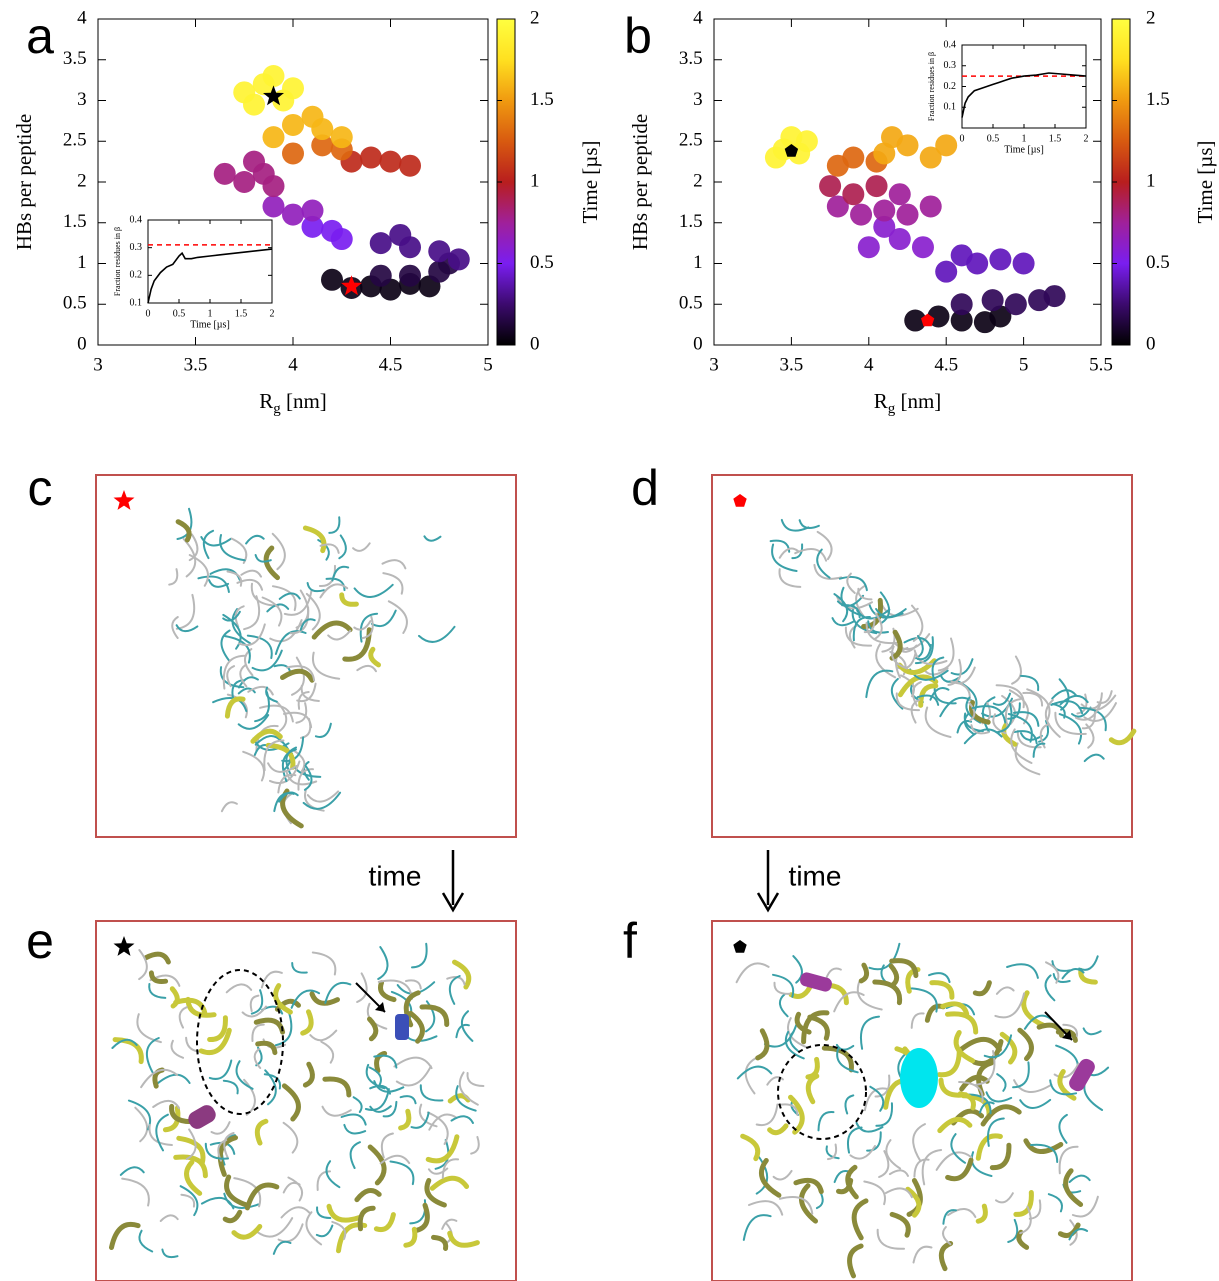 The width and height of the screenshot is (1219, 1281). What do you see at coordinates (351, 285) in the screenshot?
I see `marker-star` at bounding box center [351, 285].